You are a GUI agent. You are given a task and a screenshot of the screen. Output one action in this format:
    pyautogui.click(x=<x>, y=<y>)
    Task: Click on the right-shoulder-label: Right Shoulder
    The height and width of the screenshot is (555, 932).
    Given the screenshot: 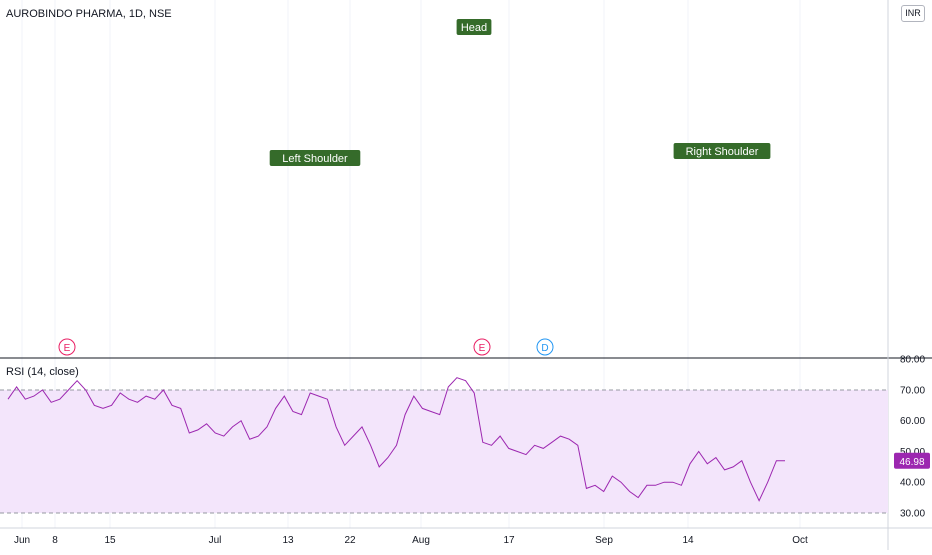 What is the action you would take?
    pyautogui.click(x=722, y=152)
    